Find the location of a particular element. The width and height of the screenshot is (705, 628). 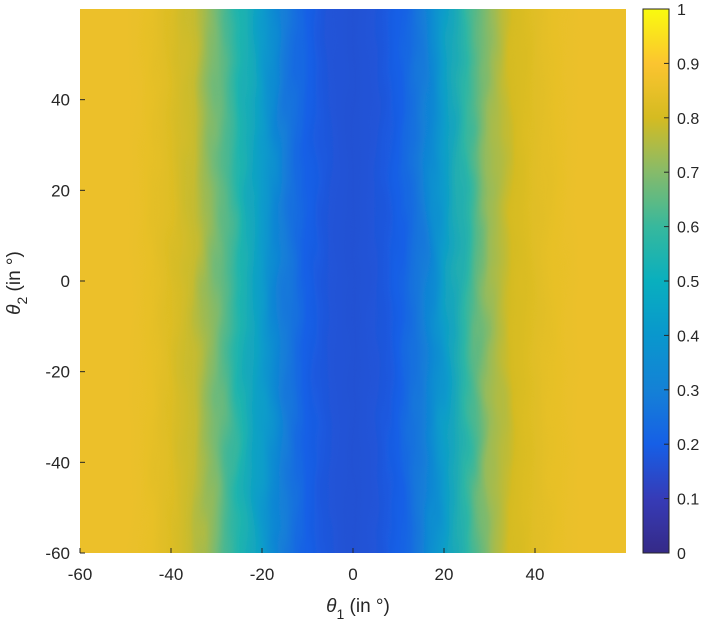

colorbar-tick-label: 0.3 is located at coordinates (688, 391).